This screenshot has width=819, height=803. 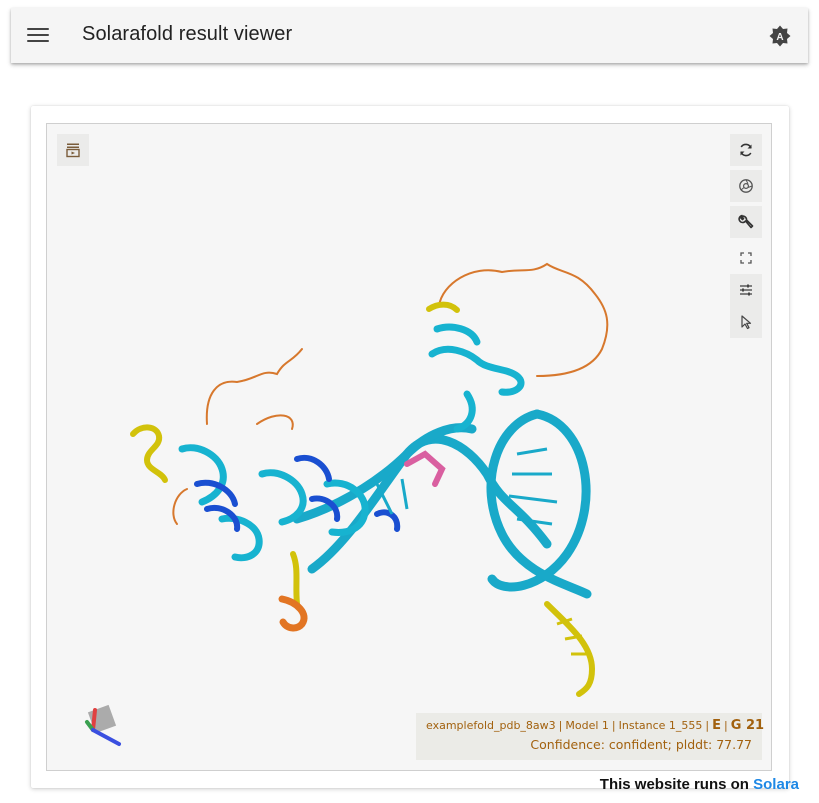 I want to click on confidence-label: Confidence: confident; plddt: 77.77, so click(x=641, y=744).